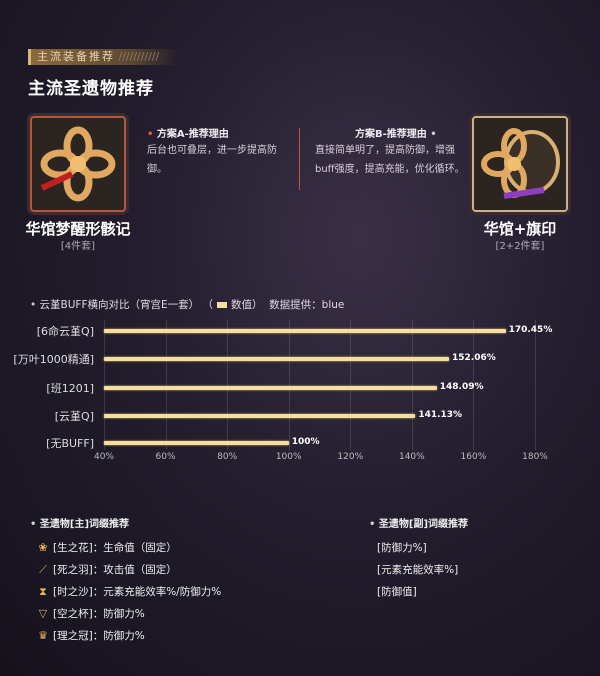 The height and width of the screenshot is (676, 600). What do you see at coordinates (473, 457) in the screenshot?
I see `x-tick-label: 160%` at bounding box center [473, 457].